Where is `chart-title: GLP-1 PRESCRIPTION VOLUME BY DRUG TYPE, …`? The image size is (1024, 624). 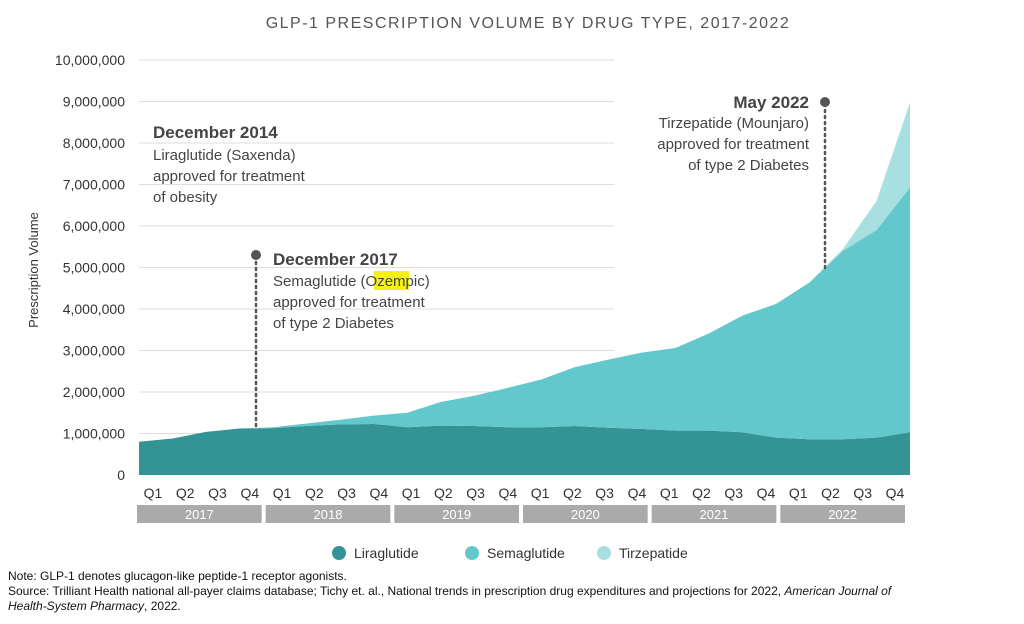 chart-title: GLP-1 PRESCRIPTION VOLUME BY DRUG TYPE, … is located at coordinates (528, 23).